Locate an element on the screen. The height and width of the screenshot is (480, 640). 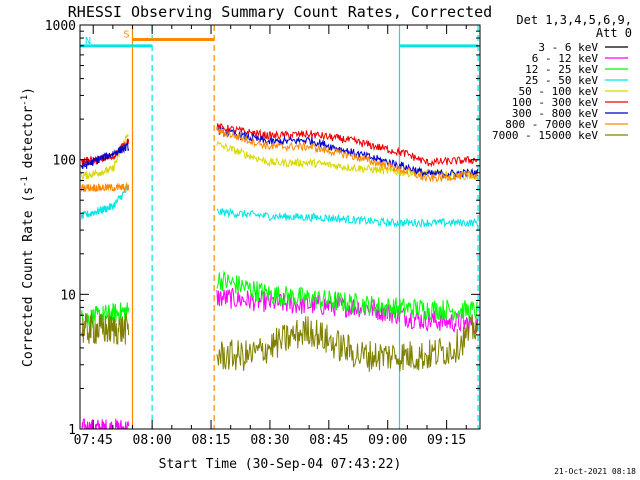
x-tick-label: 08:30 is located at coordinates (269, 440).